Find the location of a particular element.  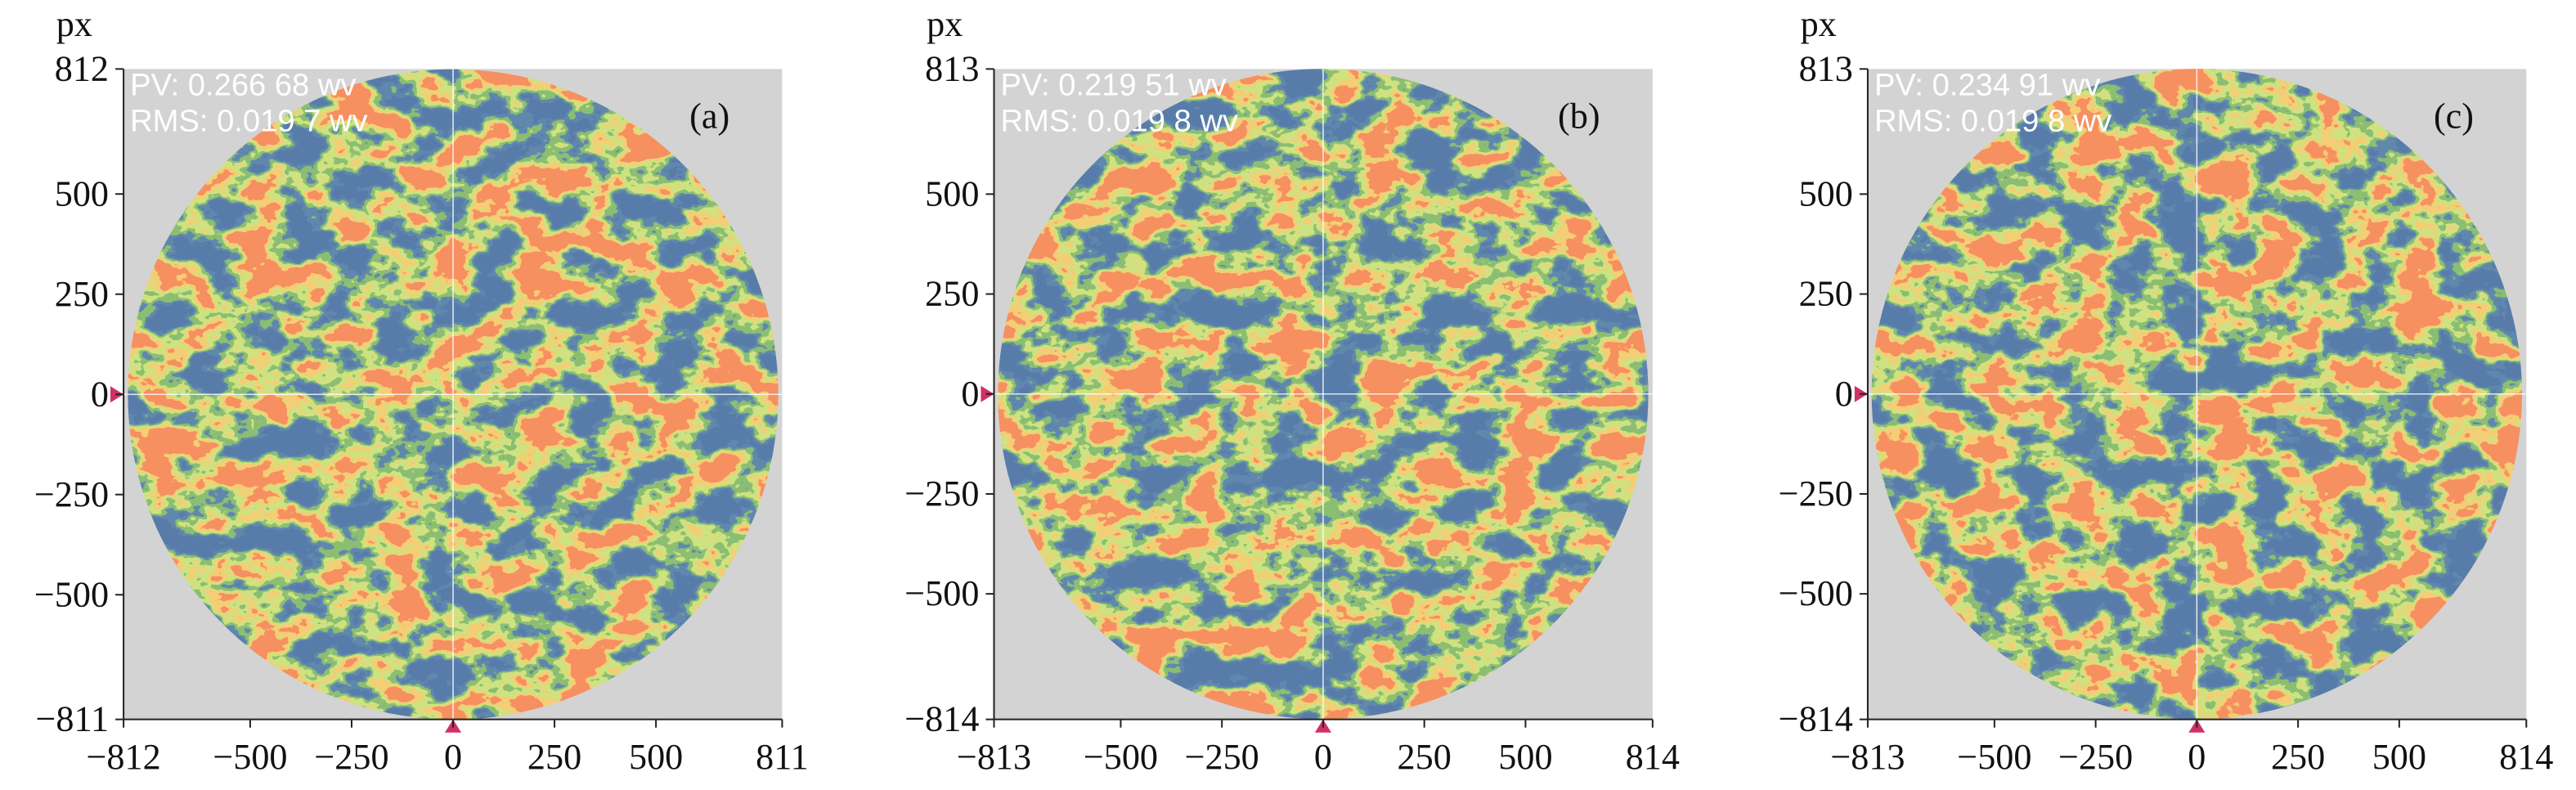

panel-label: (a) is located at coordinates (709, 117).